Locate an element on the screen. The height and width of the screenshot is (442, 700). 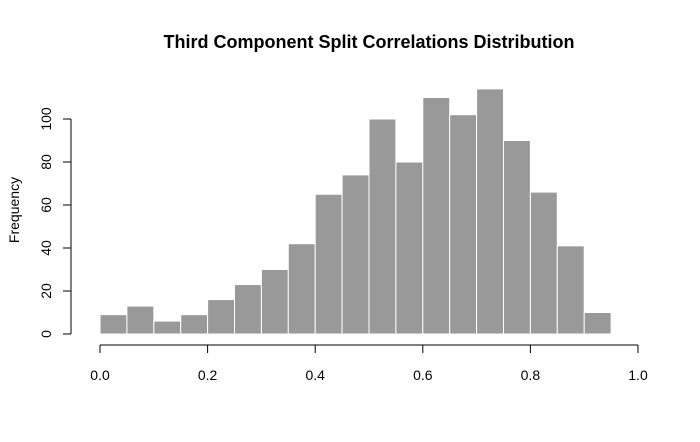
y-axis: 0 20 40 60 80 100 is located at coordinates (55, 222).